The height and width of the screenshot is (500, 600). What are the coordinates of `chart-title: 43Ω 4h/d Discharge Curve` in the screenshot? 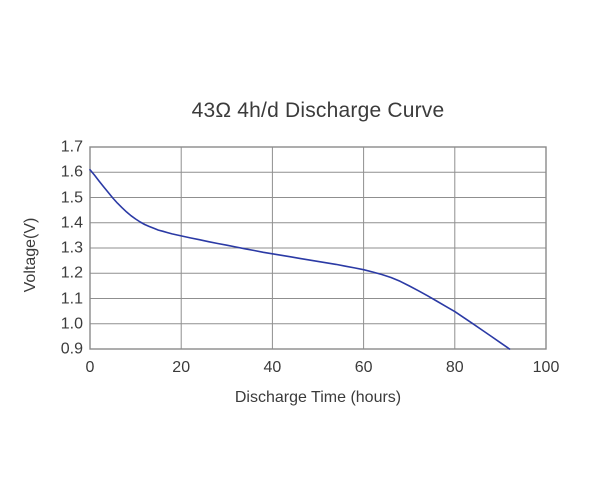 It's located at (318, 110).